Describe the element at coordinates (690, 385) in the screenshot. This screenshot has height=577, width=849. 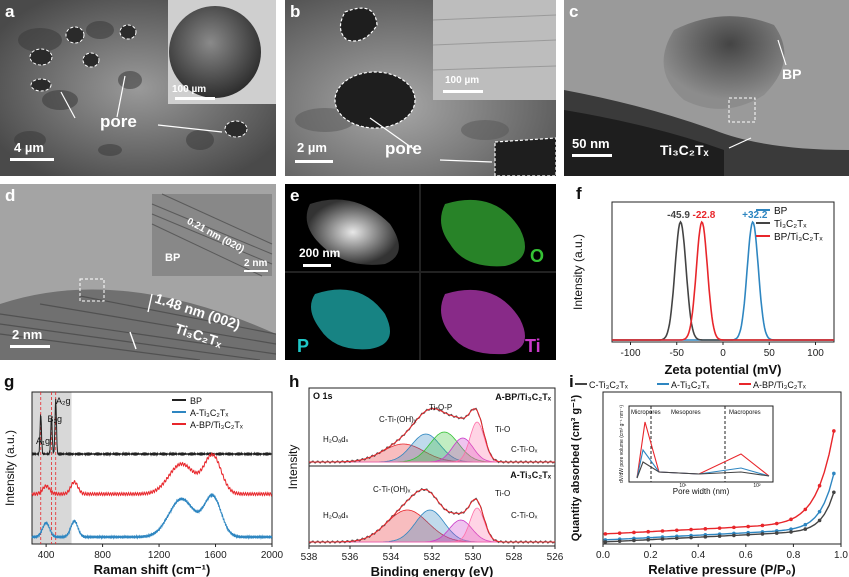
I see `legend-label-i: A-Ti₃C₂Tₓ` at that location.